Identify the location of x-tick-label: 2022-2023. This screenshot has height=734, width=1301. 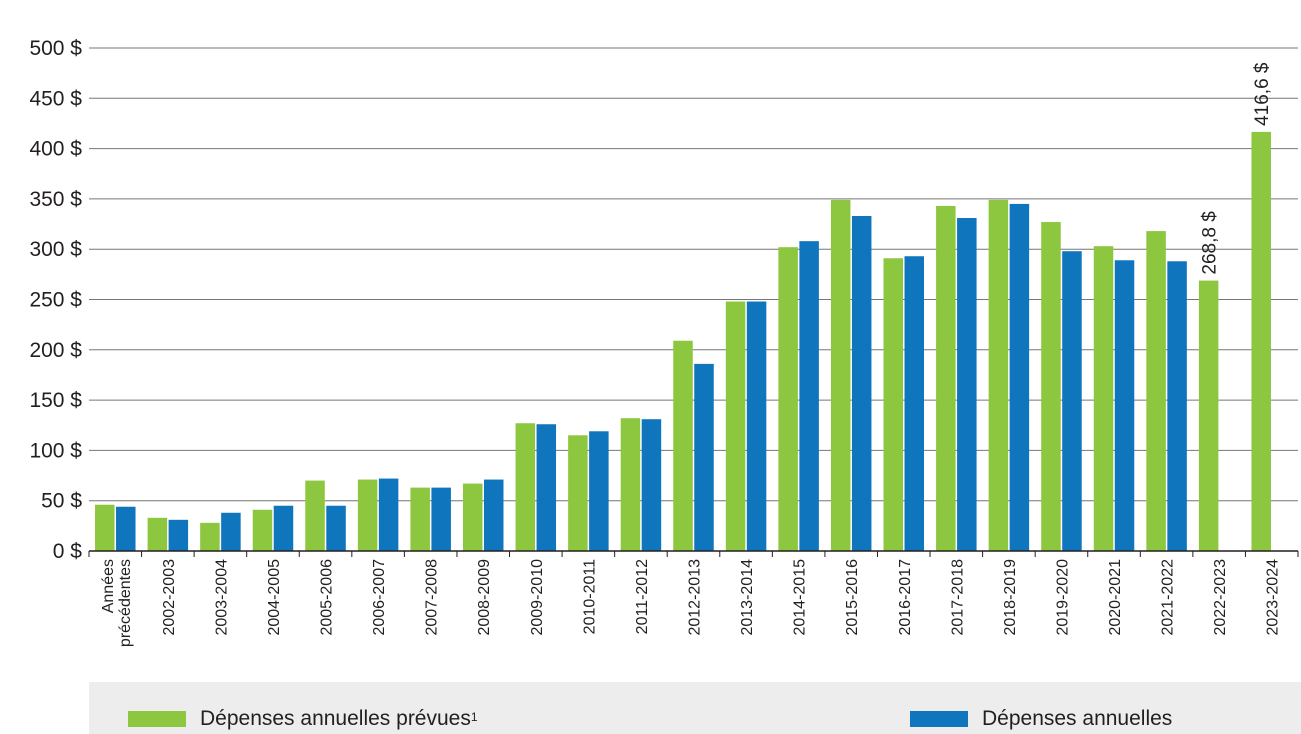
(1220, 597).